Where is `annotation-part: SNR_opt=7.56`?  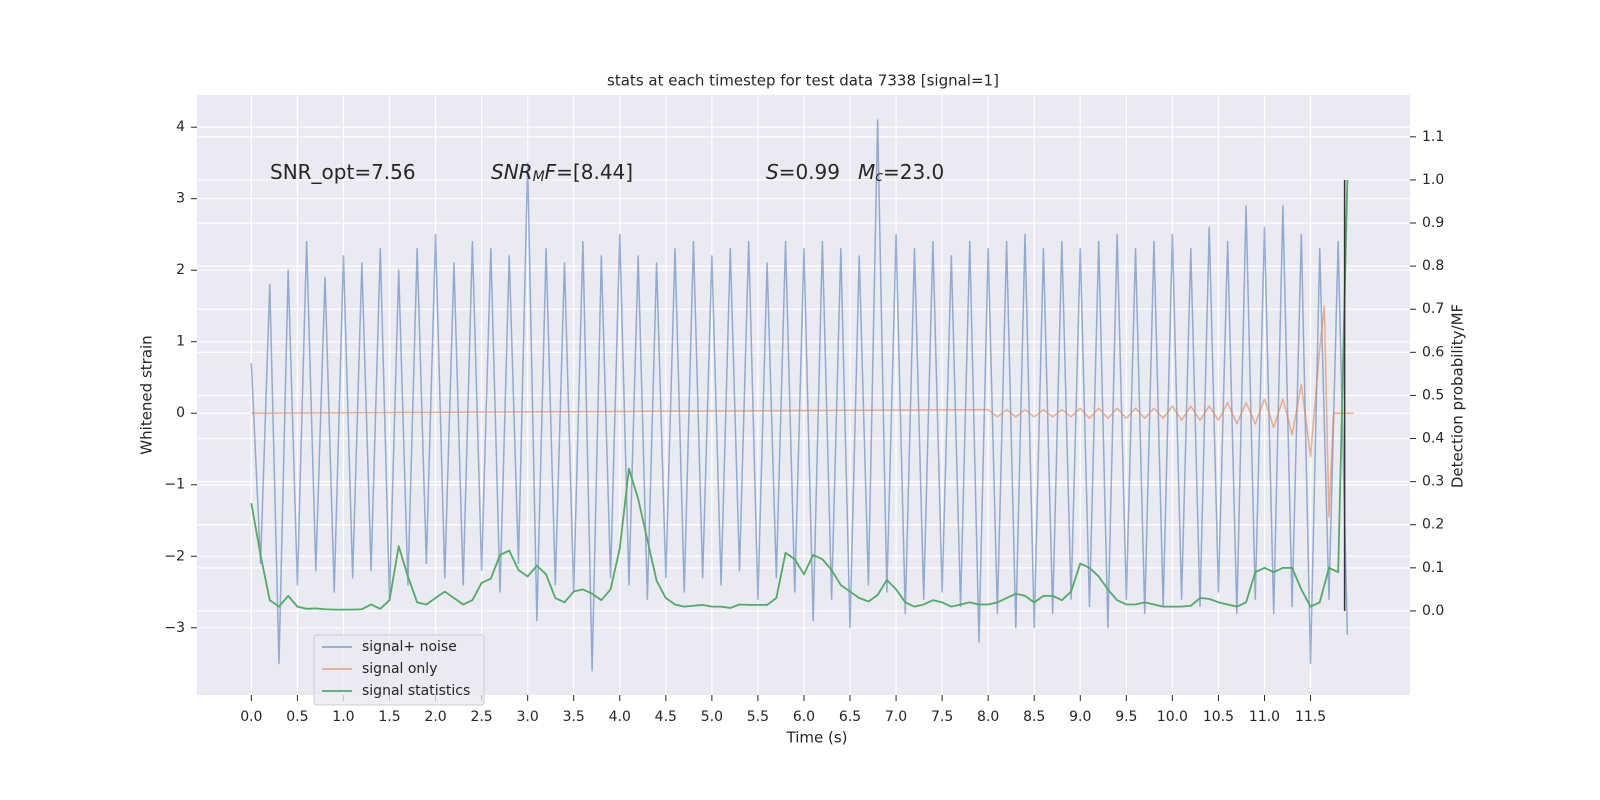 annotation-part: SNR_opt=7.56 is located at coordinates (343, 172).